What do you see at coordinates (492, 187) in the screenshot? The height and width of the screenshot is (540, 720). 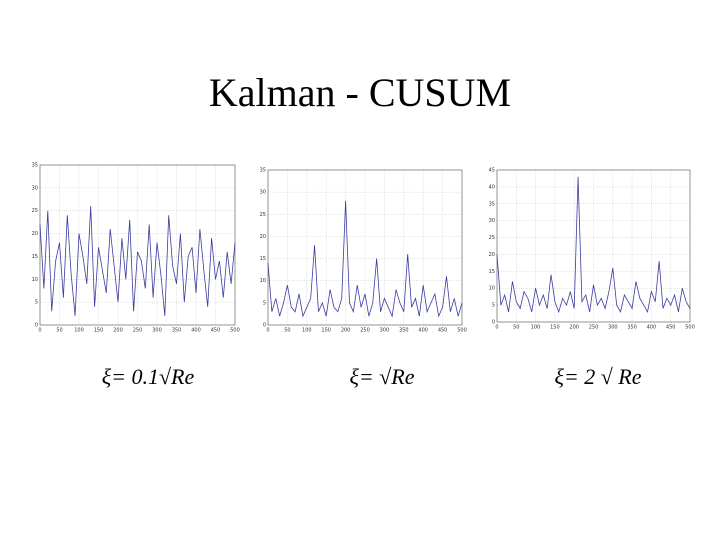 I see `y-tick-label: 40` at bounding box center [492, 187].